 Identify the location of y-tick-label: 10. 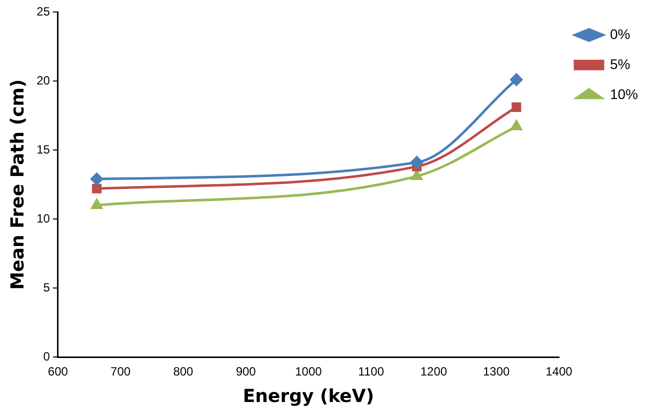
(43, 218).